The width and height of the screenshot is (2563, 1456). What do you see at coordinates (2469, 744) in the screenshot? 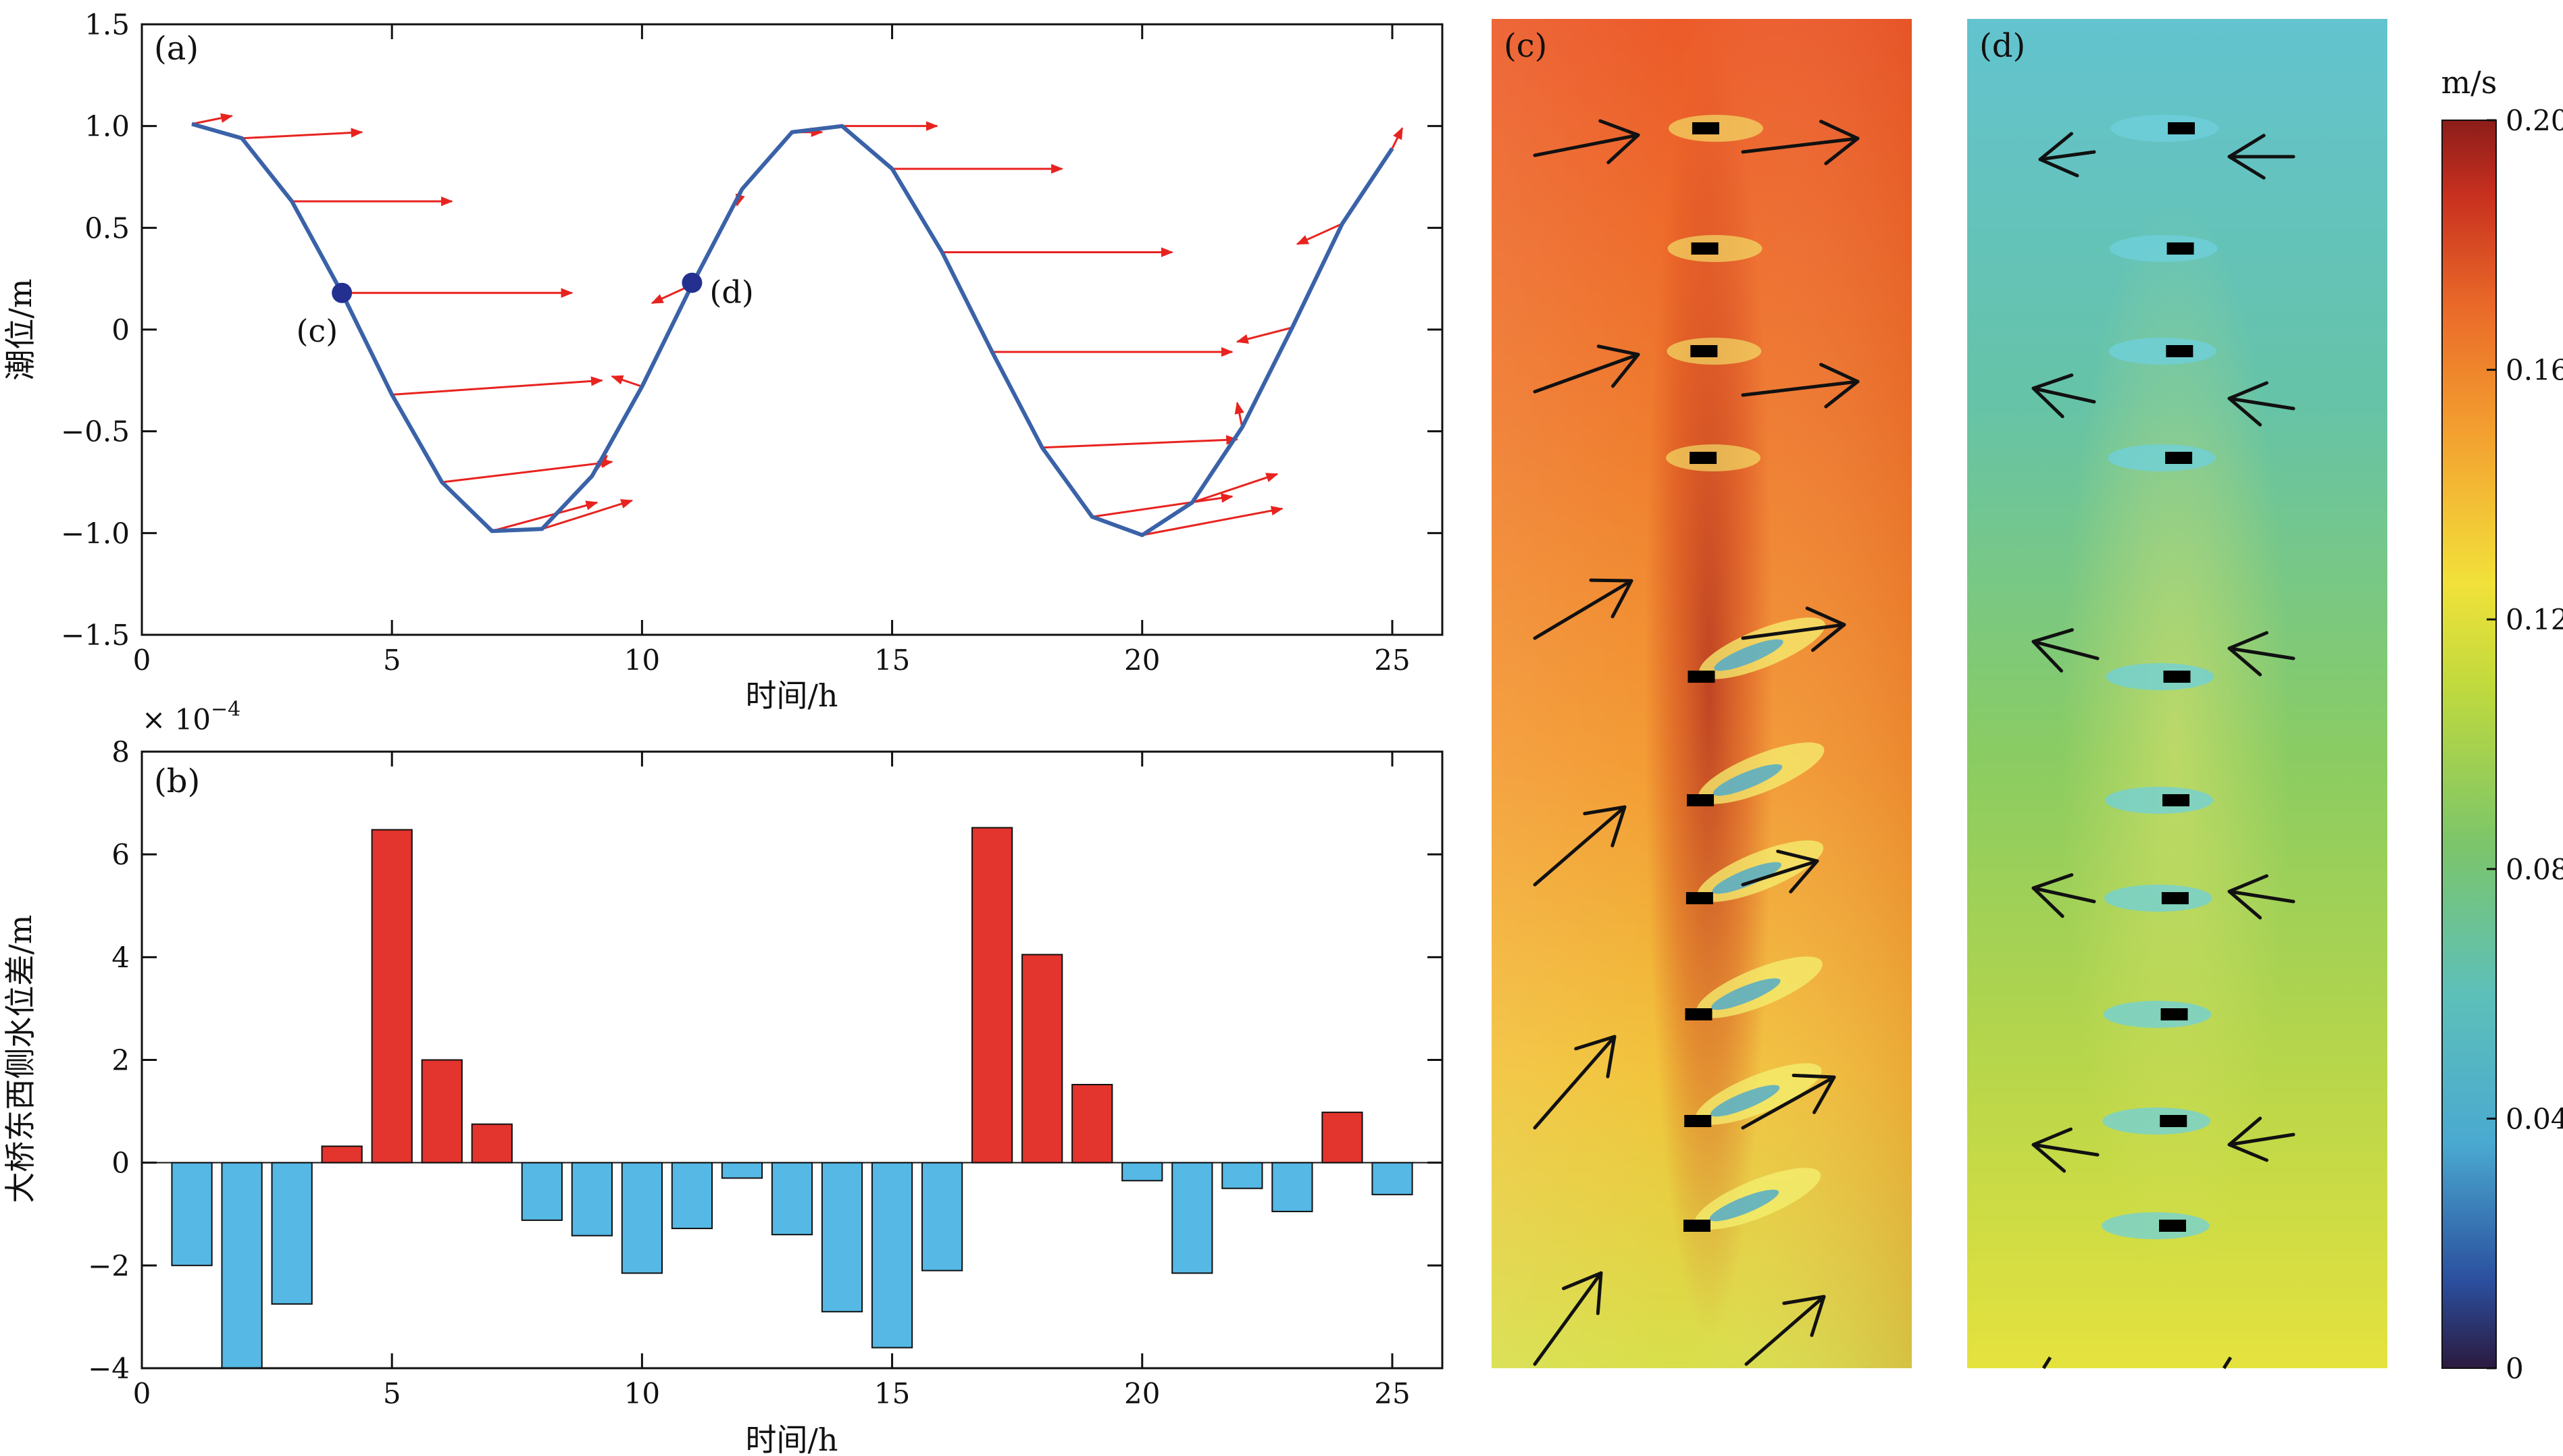
I see `colorbar-ramp` at bounding box center [2469, 744].